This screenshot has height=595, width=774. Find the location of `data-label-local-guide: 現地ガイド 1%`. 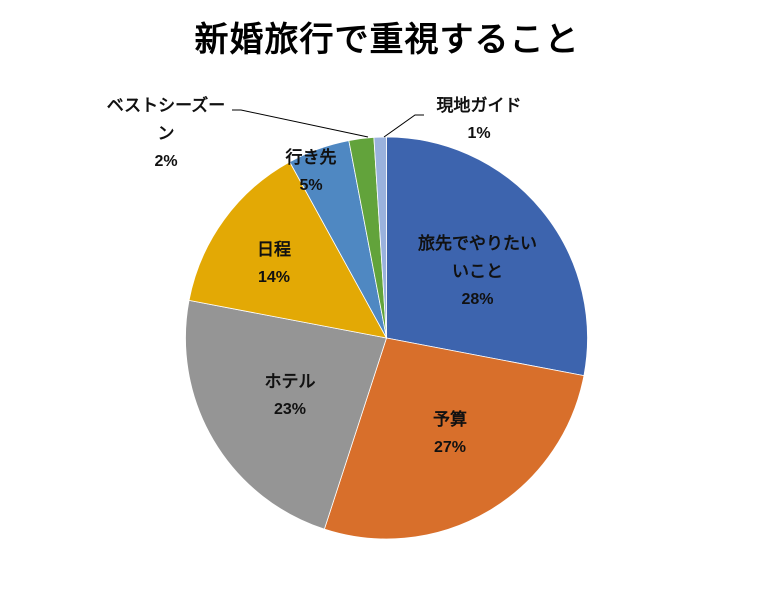

data-label-local-guide: 現地ガイド 1% is located at coordinates (479, 119).